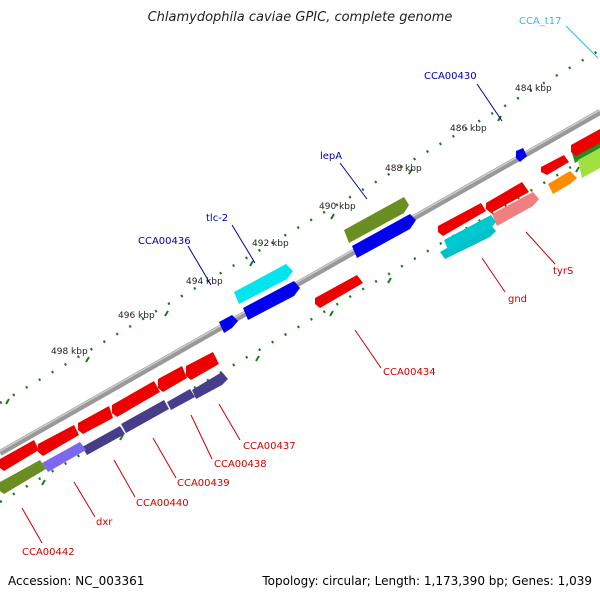 This screenshot has height=600, width=600. Describe the element at coordinates (240, 464) in the screenshot. I see `label-cca00438: CCA00438` at that location.